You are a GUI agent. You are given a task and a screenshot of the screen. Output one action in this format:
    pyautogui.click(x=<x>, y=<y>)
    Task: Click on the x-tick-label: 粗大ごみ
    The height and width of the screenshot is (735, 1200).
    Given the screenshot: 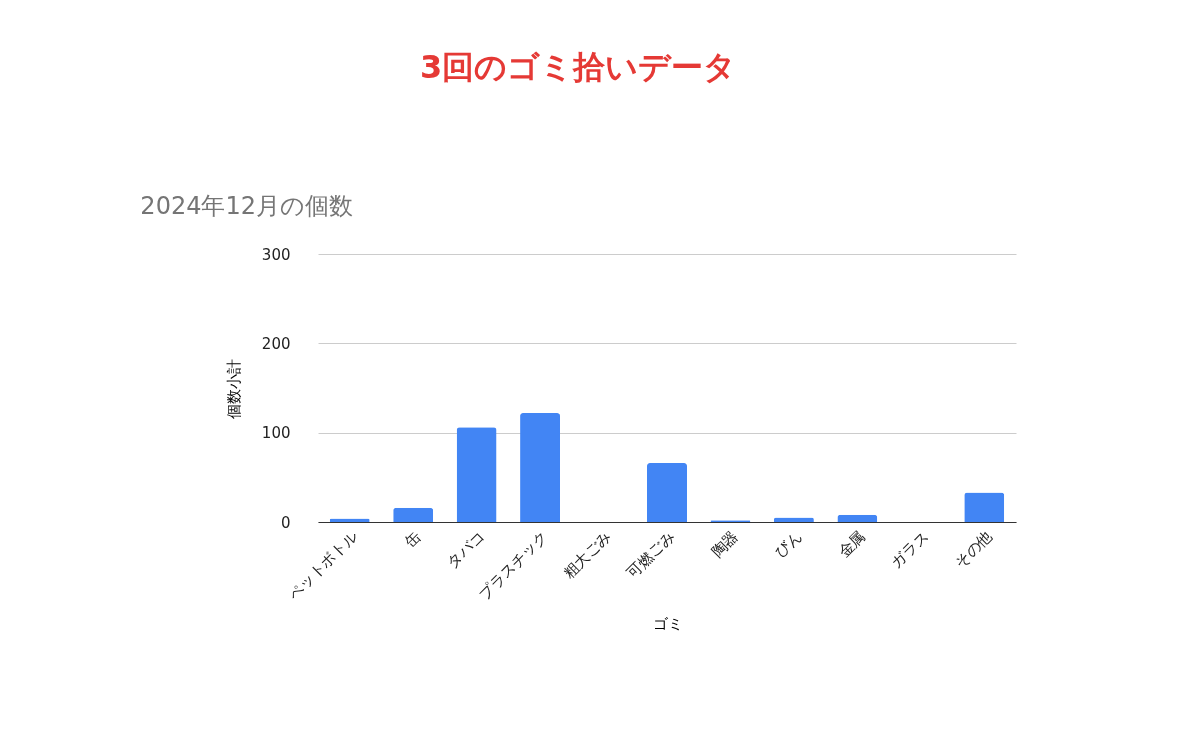 What is the action you would take?
    pyautogui.click(x=587, y=555)
    